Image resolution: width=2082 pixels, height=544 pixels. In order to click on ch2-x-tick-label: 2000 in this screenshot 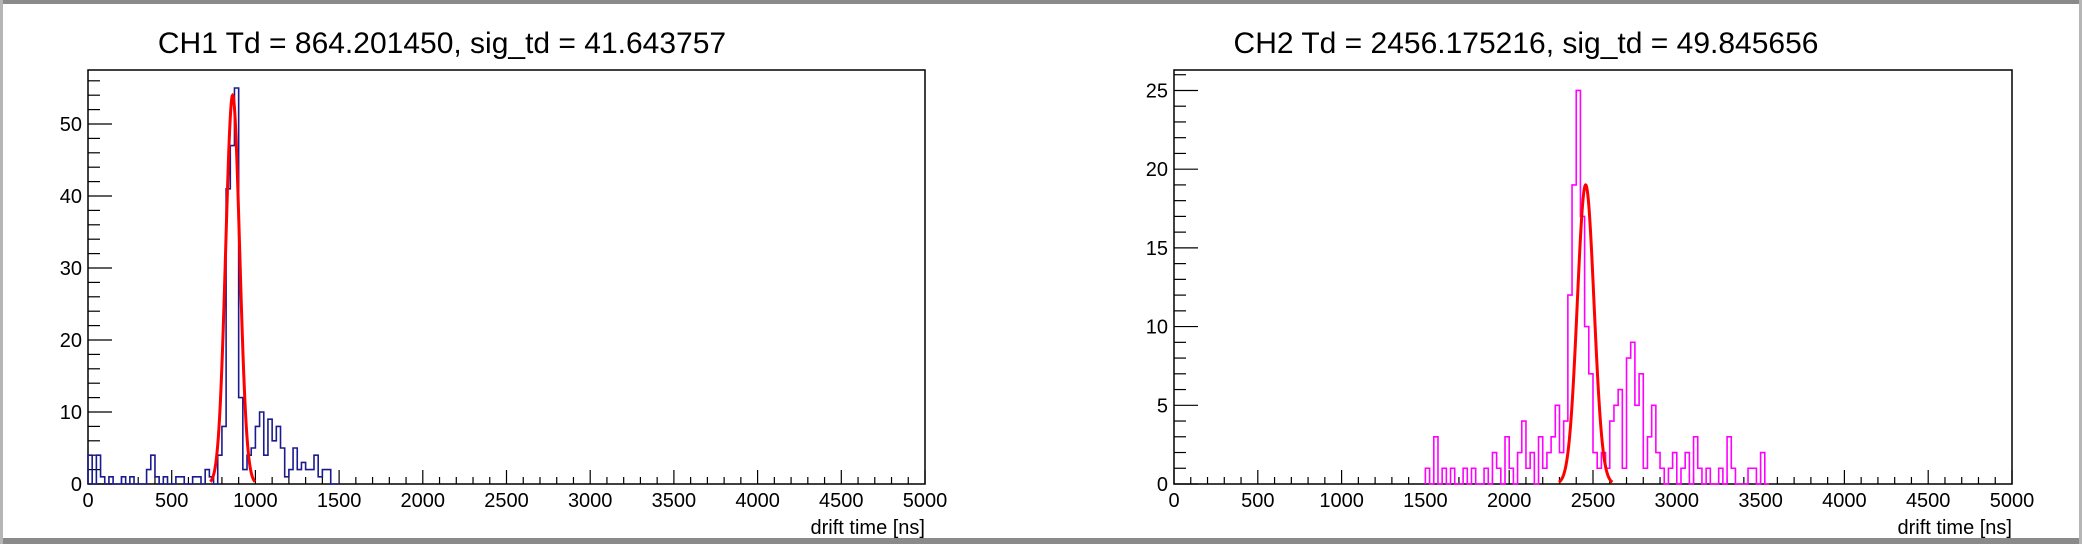, I will do `click(1509, 501)`.